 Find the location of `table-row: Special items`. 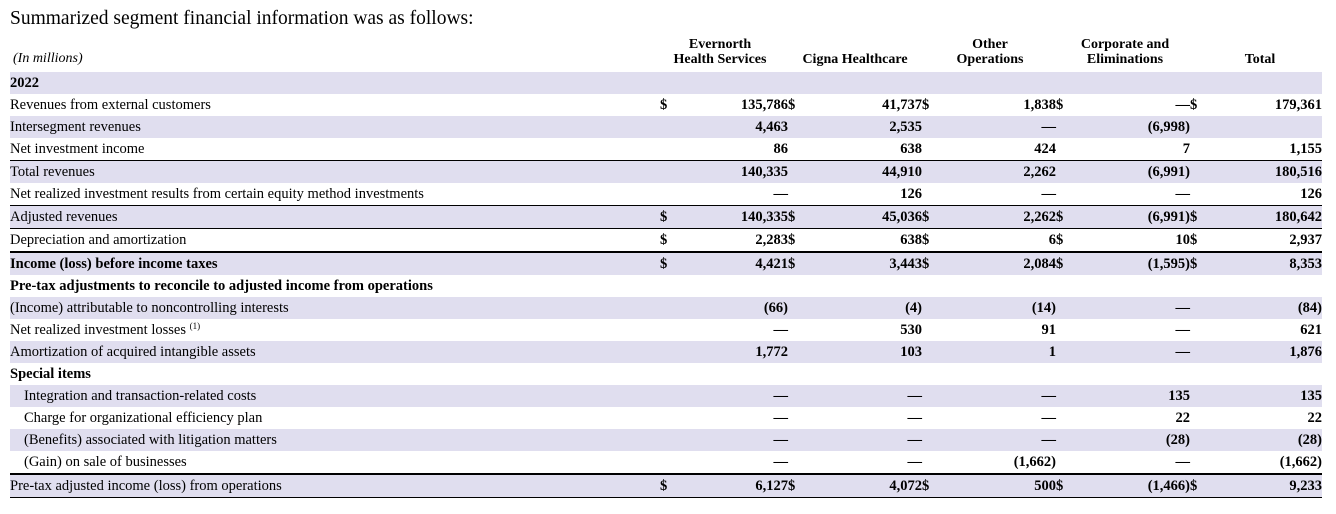

table-row: Special items is located at coordinates (666, 374).